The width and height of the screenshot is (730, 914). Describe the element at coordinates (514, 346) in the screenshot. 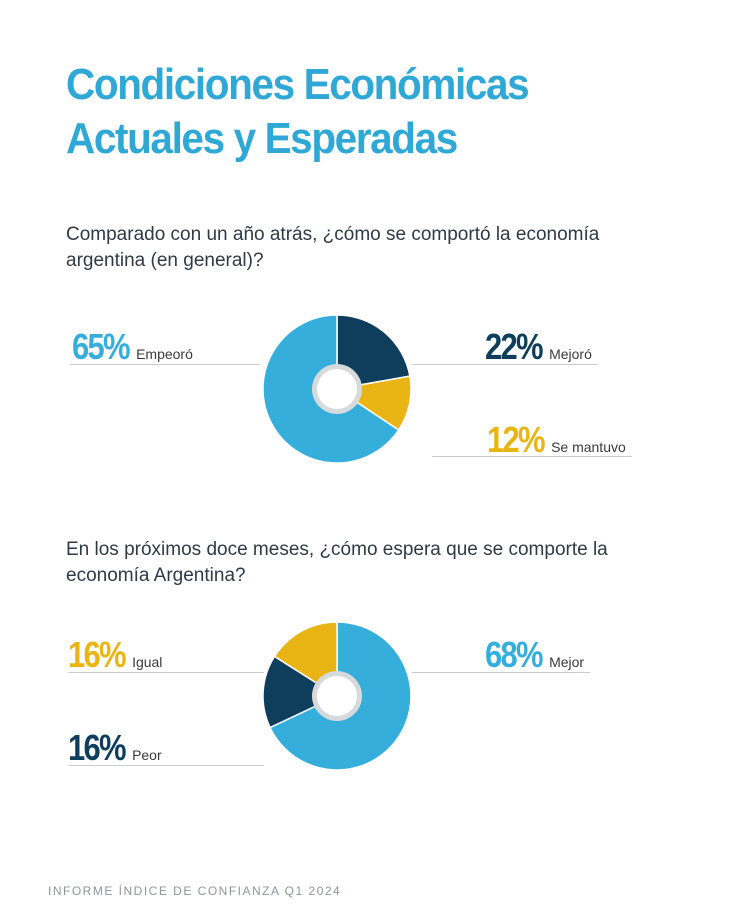

I see `pct-mejoro: 22%` at that location.